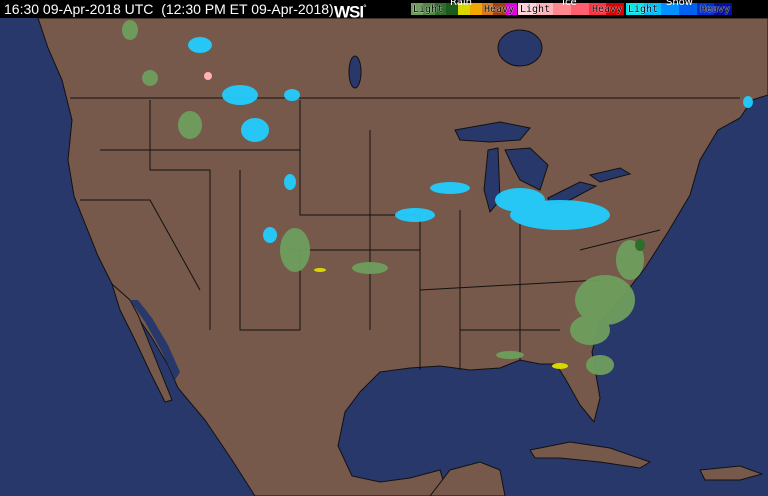 Image resolution: width=768 pixels, height=496 pixels. What do you see at coordinates (467, 478) in the screenshot?
I see `yucatan` at bounding box center [467, 478].